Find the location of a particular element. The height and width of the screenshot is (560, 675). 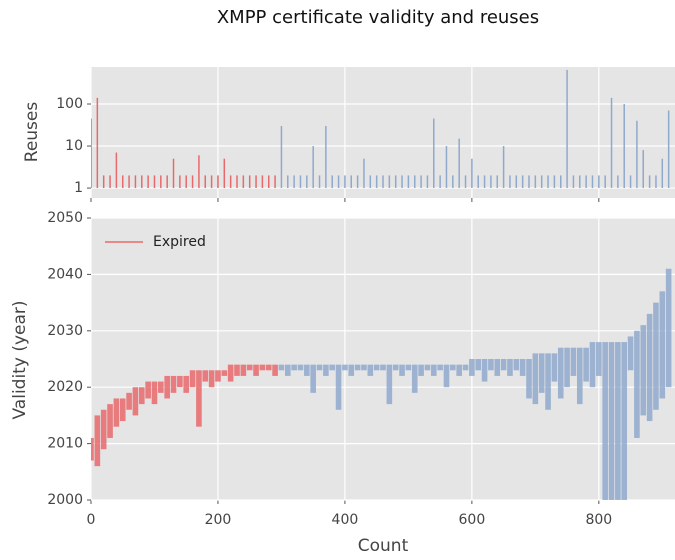

y-tick-label: 10 is located at coordinates (74, 146).